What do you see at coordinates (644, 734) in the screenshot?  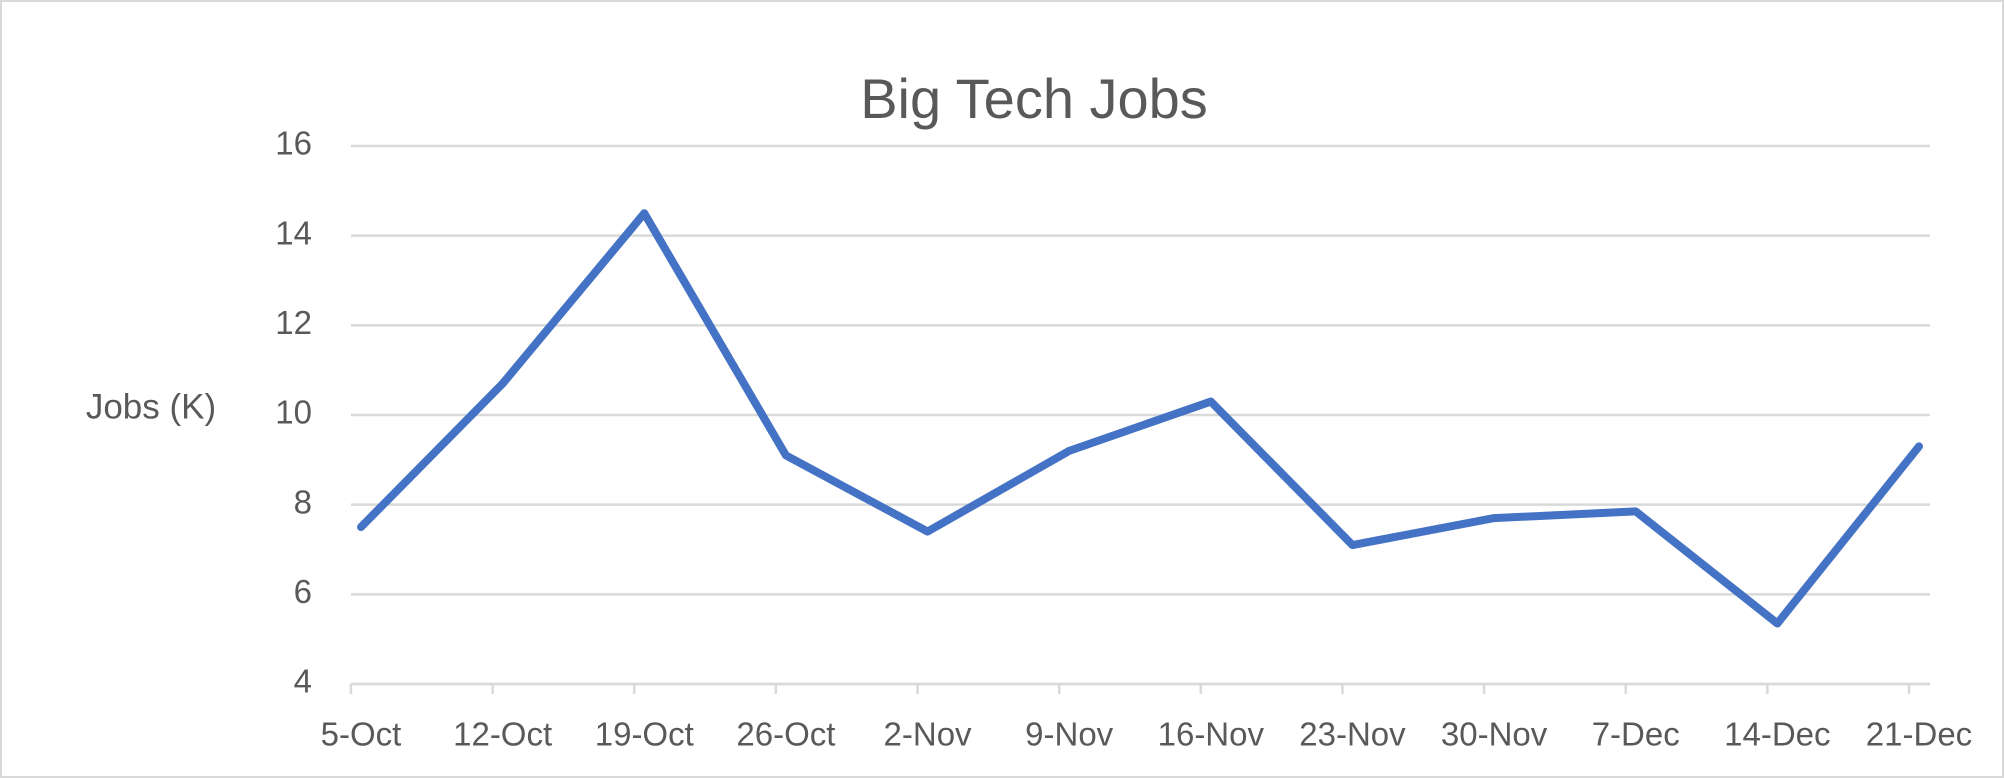 I see `x-tick-label: 19-Oct` at bounding box center [644, 734].